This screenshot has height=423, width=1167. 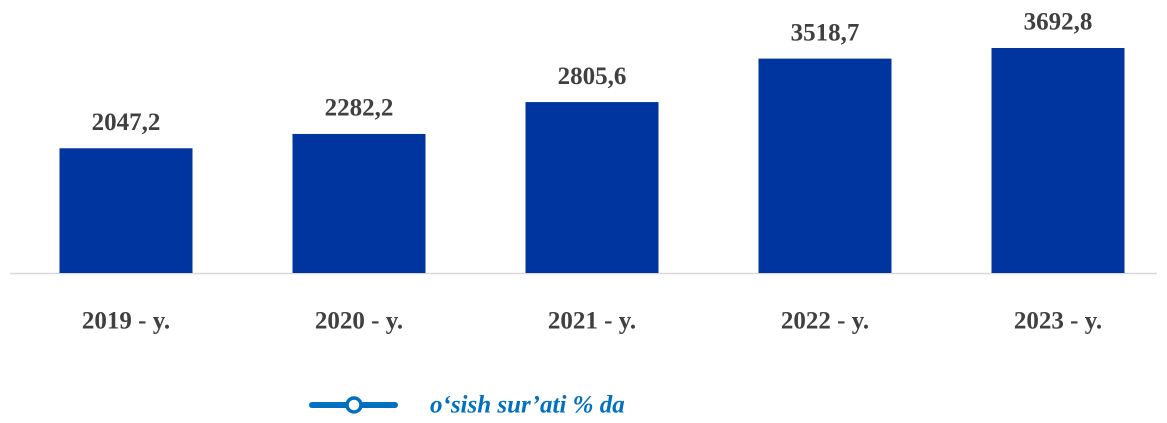 I want to click on data-label: 3518,7, so click(x=825, y=32).